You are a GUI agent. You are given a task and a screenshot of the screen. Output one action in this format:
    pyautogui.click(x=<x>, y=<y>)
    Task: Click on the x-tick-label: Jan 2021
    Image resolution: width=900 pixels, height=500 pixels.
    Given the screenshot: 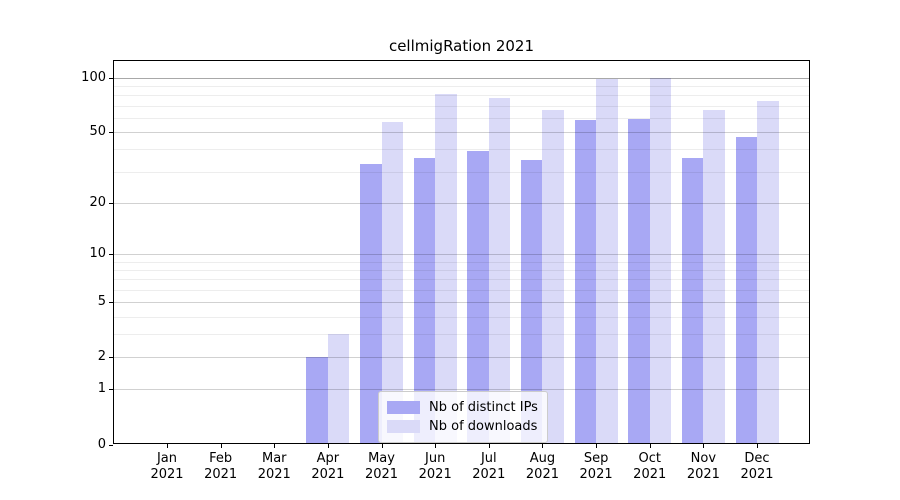 What is the action you would take?
    pyautogui.click(x=167, y=466)
    